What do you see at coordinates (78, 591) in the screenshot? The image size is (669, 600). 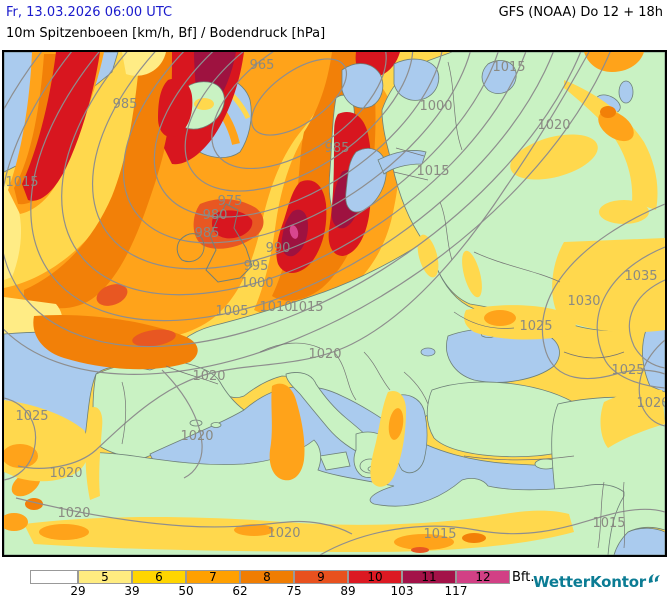 I see `legend-kmh-tick: 29` at bounding box center [78, 591].